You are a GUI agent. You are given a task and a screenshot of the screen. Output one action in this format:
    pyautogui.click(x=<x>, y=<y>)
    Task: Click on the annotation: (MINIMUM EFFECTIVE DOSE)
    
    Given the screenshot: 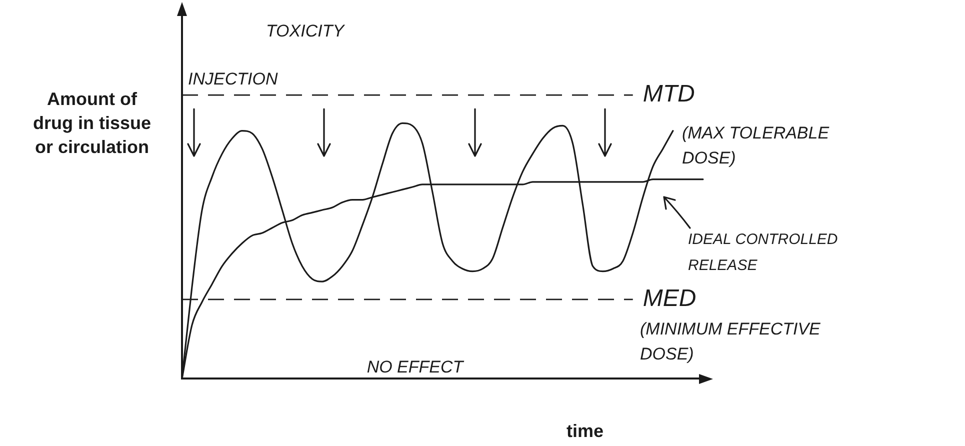 What is the action you would take?
    pyautogui.click(x=731, y=342)
    